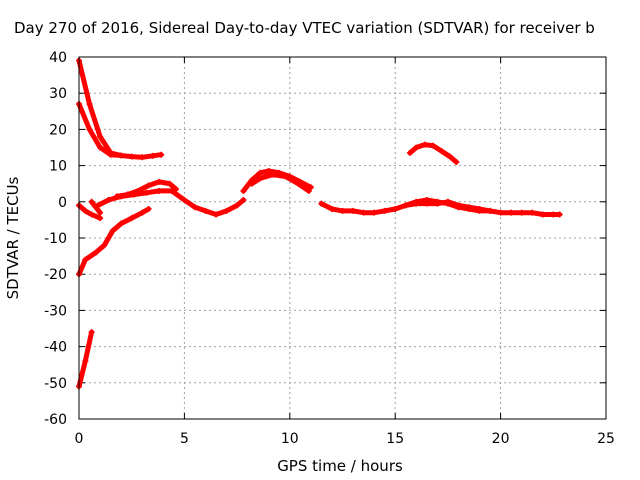  What do you see at coordinates (55, 275) in the screenshot?
I see `y-tick-label: -20` at bounding box center [55, 275].